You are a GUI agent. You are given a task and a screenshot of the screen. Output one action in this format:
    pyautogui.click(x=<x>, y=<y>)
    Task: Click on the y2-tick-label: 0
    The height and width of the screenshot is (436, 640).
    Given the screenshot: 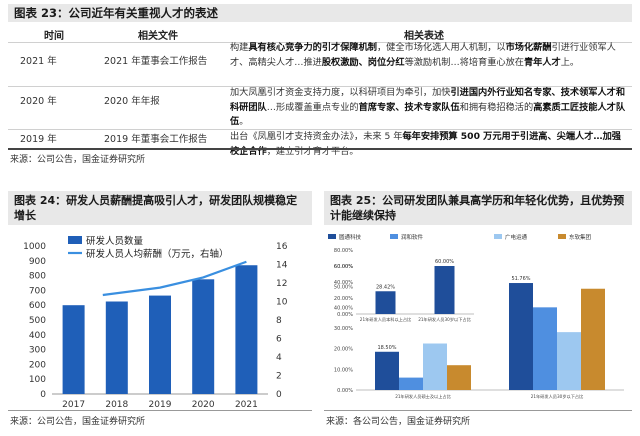 What is the action you would take?
    pyautogui.click(x=279, y=395)
    